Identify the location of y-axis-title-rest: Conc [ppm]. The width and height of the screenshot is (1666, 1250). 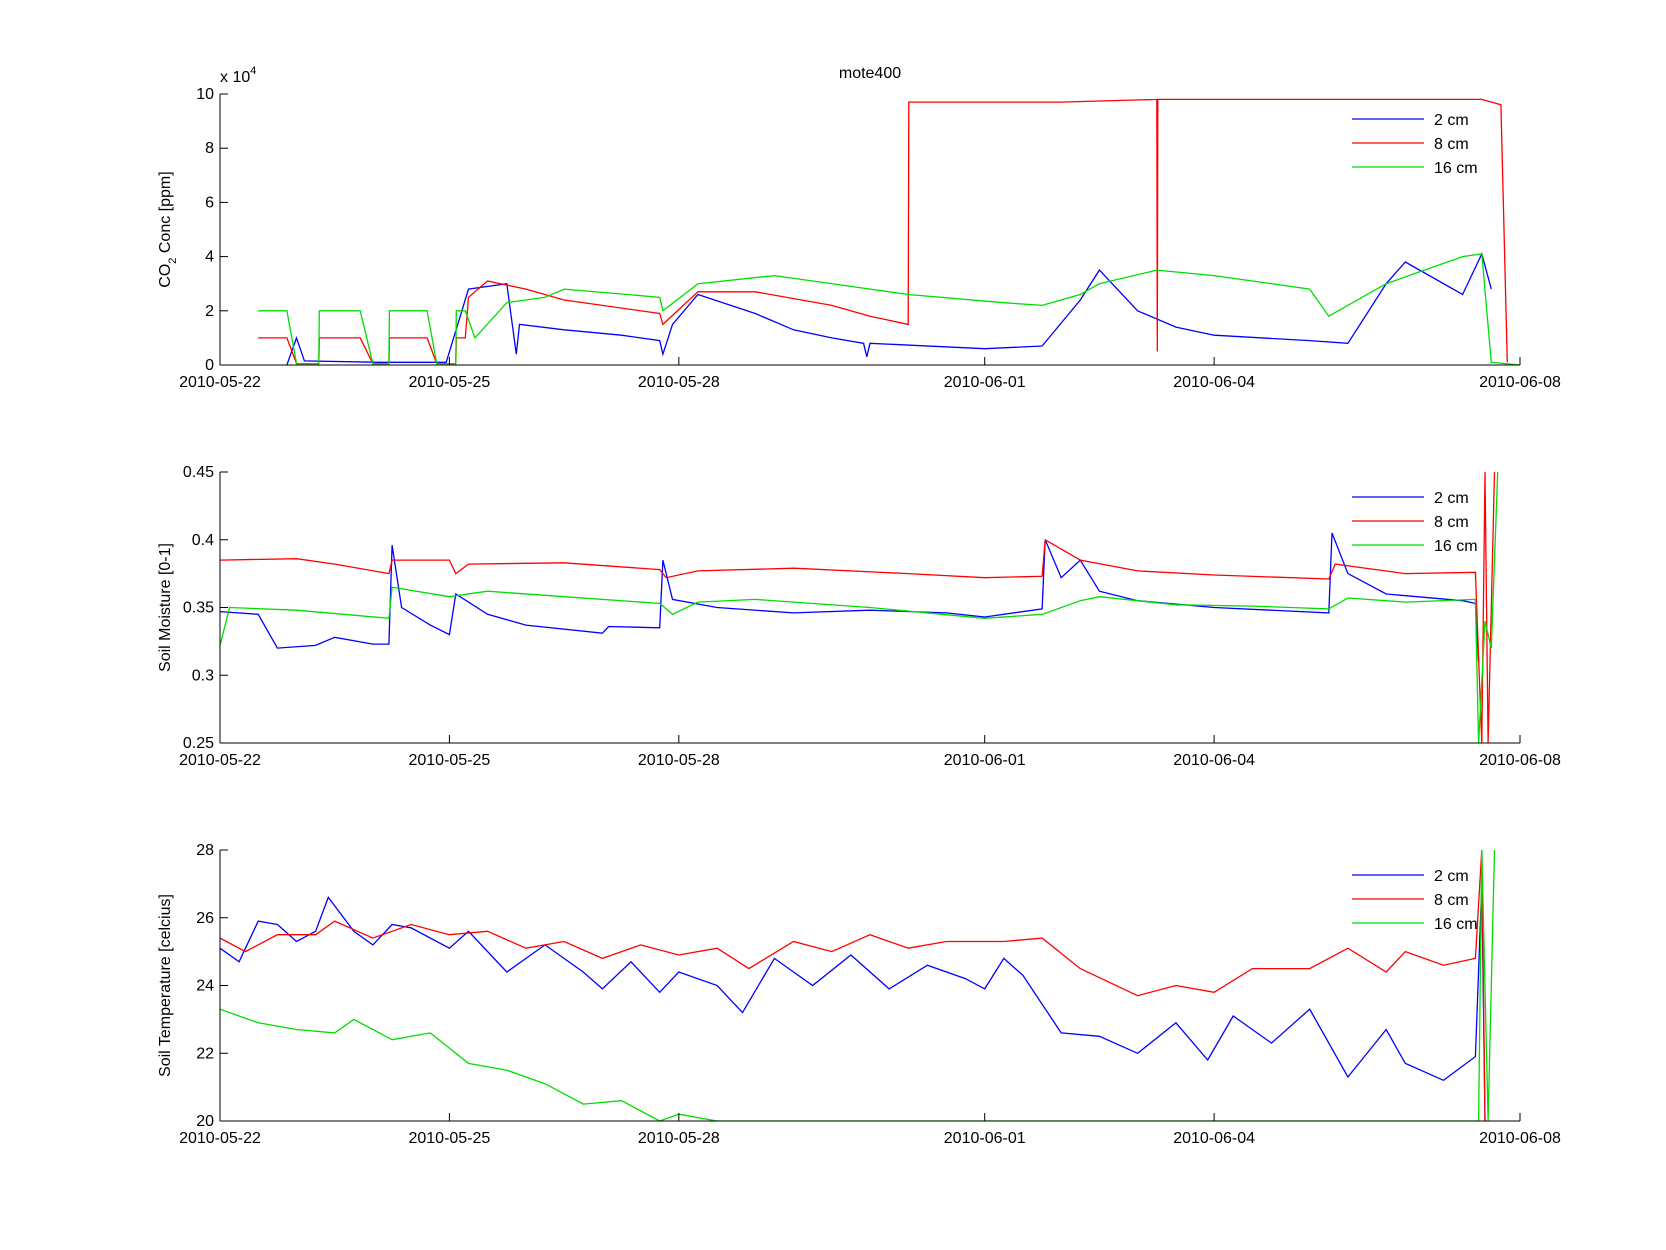
(165, 214).